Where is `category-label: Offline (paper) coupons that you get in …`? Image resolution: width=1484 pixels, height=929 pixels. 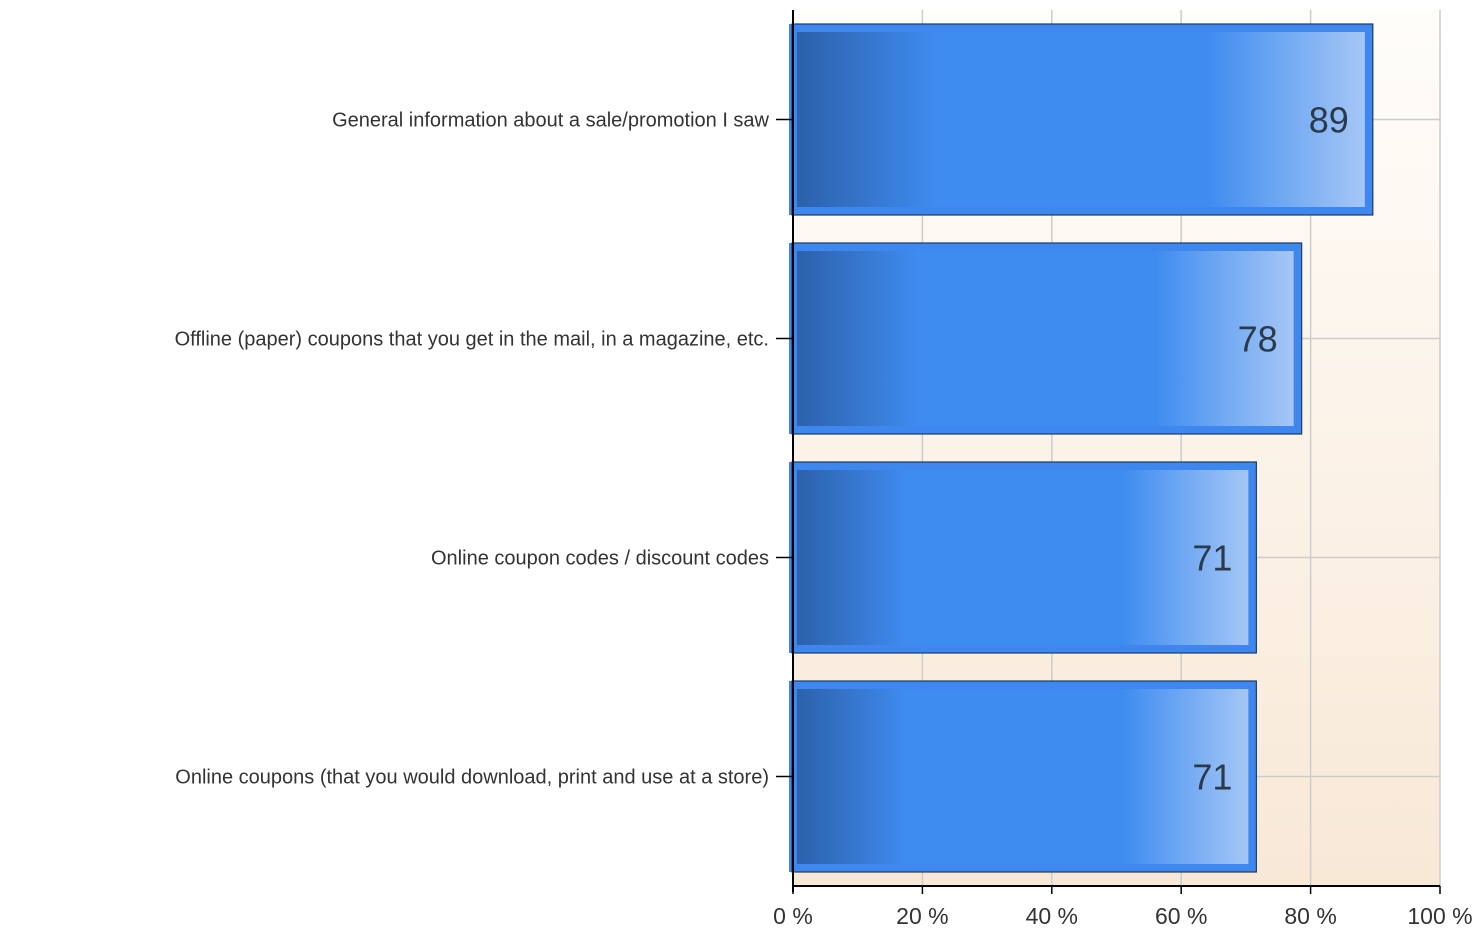
category-label: Offline (paper) coupons that you get in … is located at coordinates (472, 340).